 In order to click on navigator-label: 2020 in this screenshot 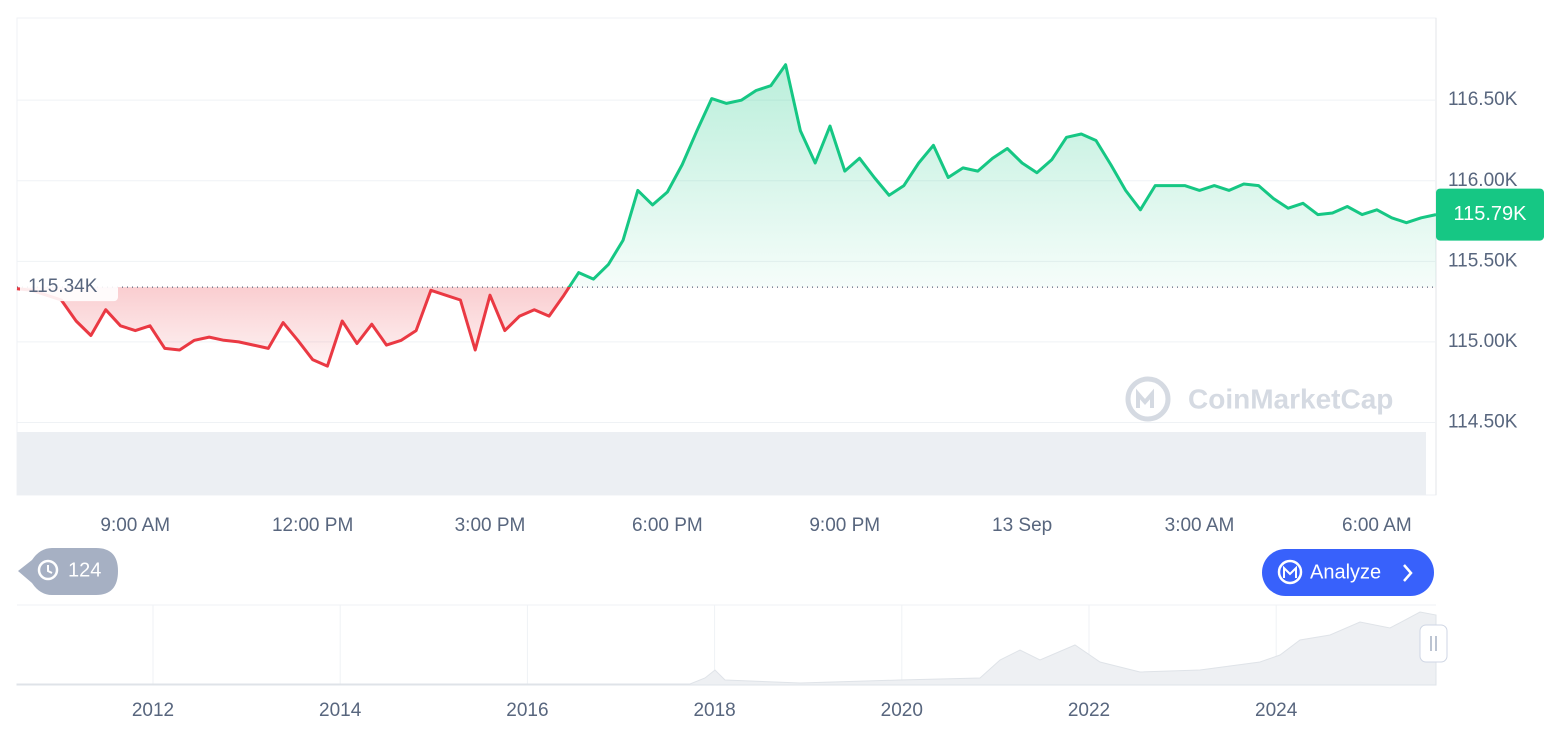, I will do `click(902, 710)`.